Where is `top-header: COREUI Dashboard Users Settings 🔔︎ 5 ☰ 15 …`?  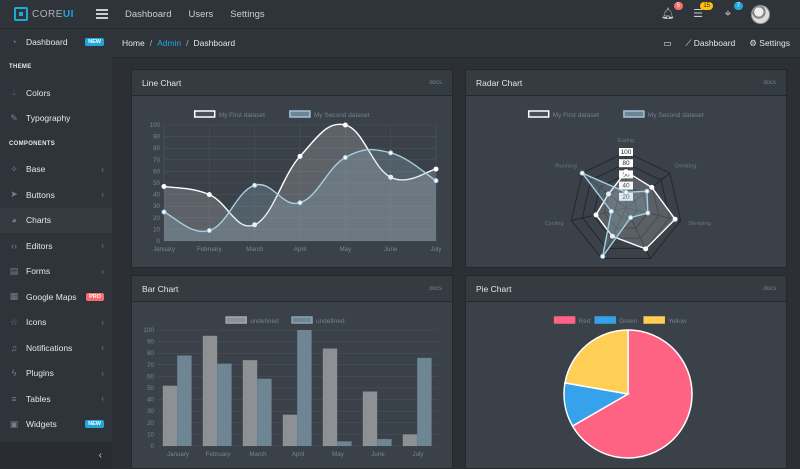
top-header: COREUI Dashboard Users Settings 🔔︎ 5 ☰ 15 … is located at coordinates (400, 14).